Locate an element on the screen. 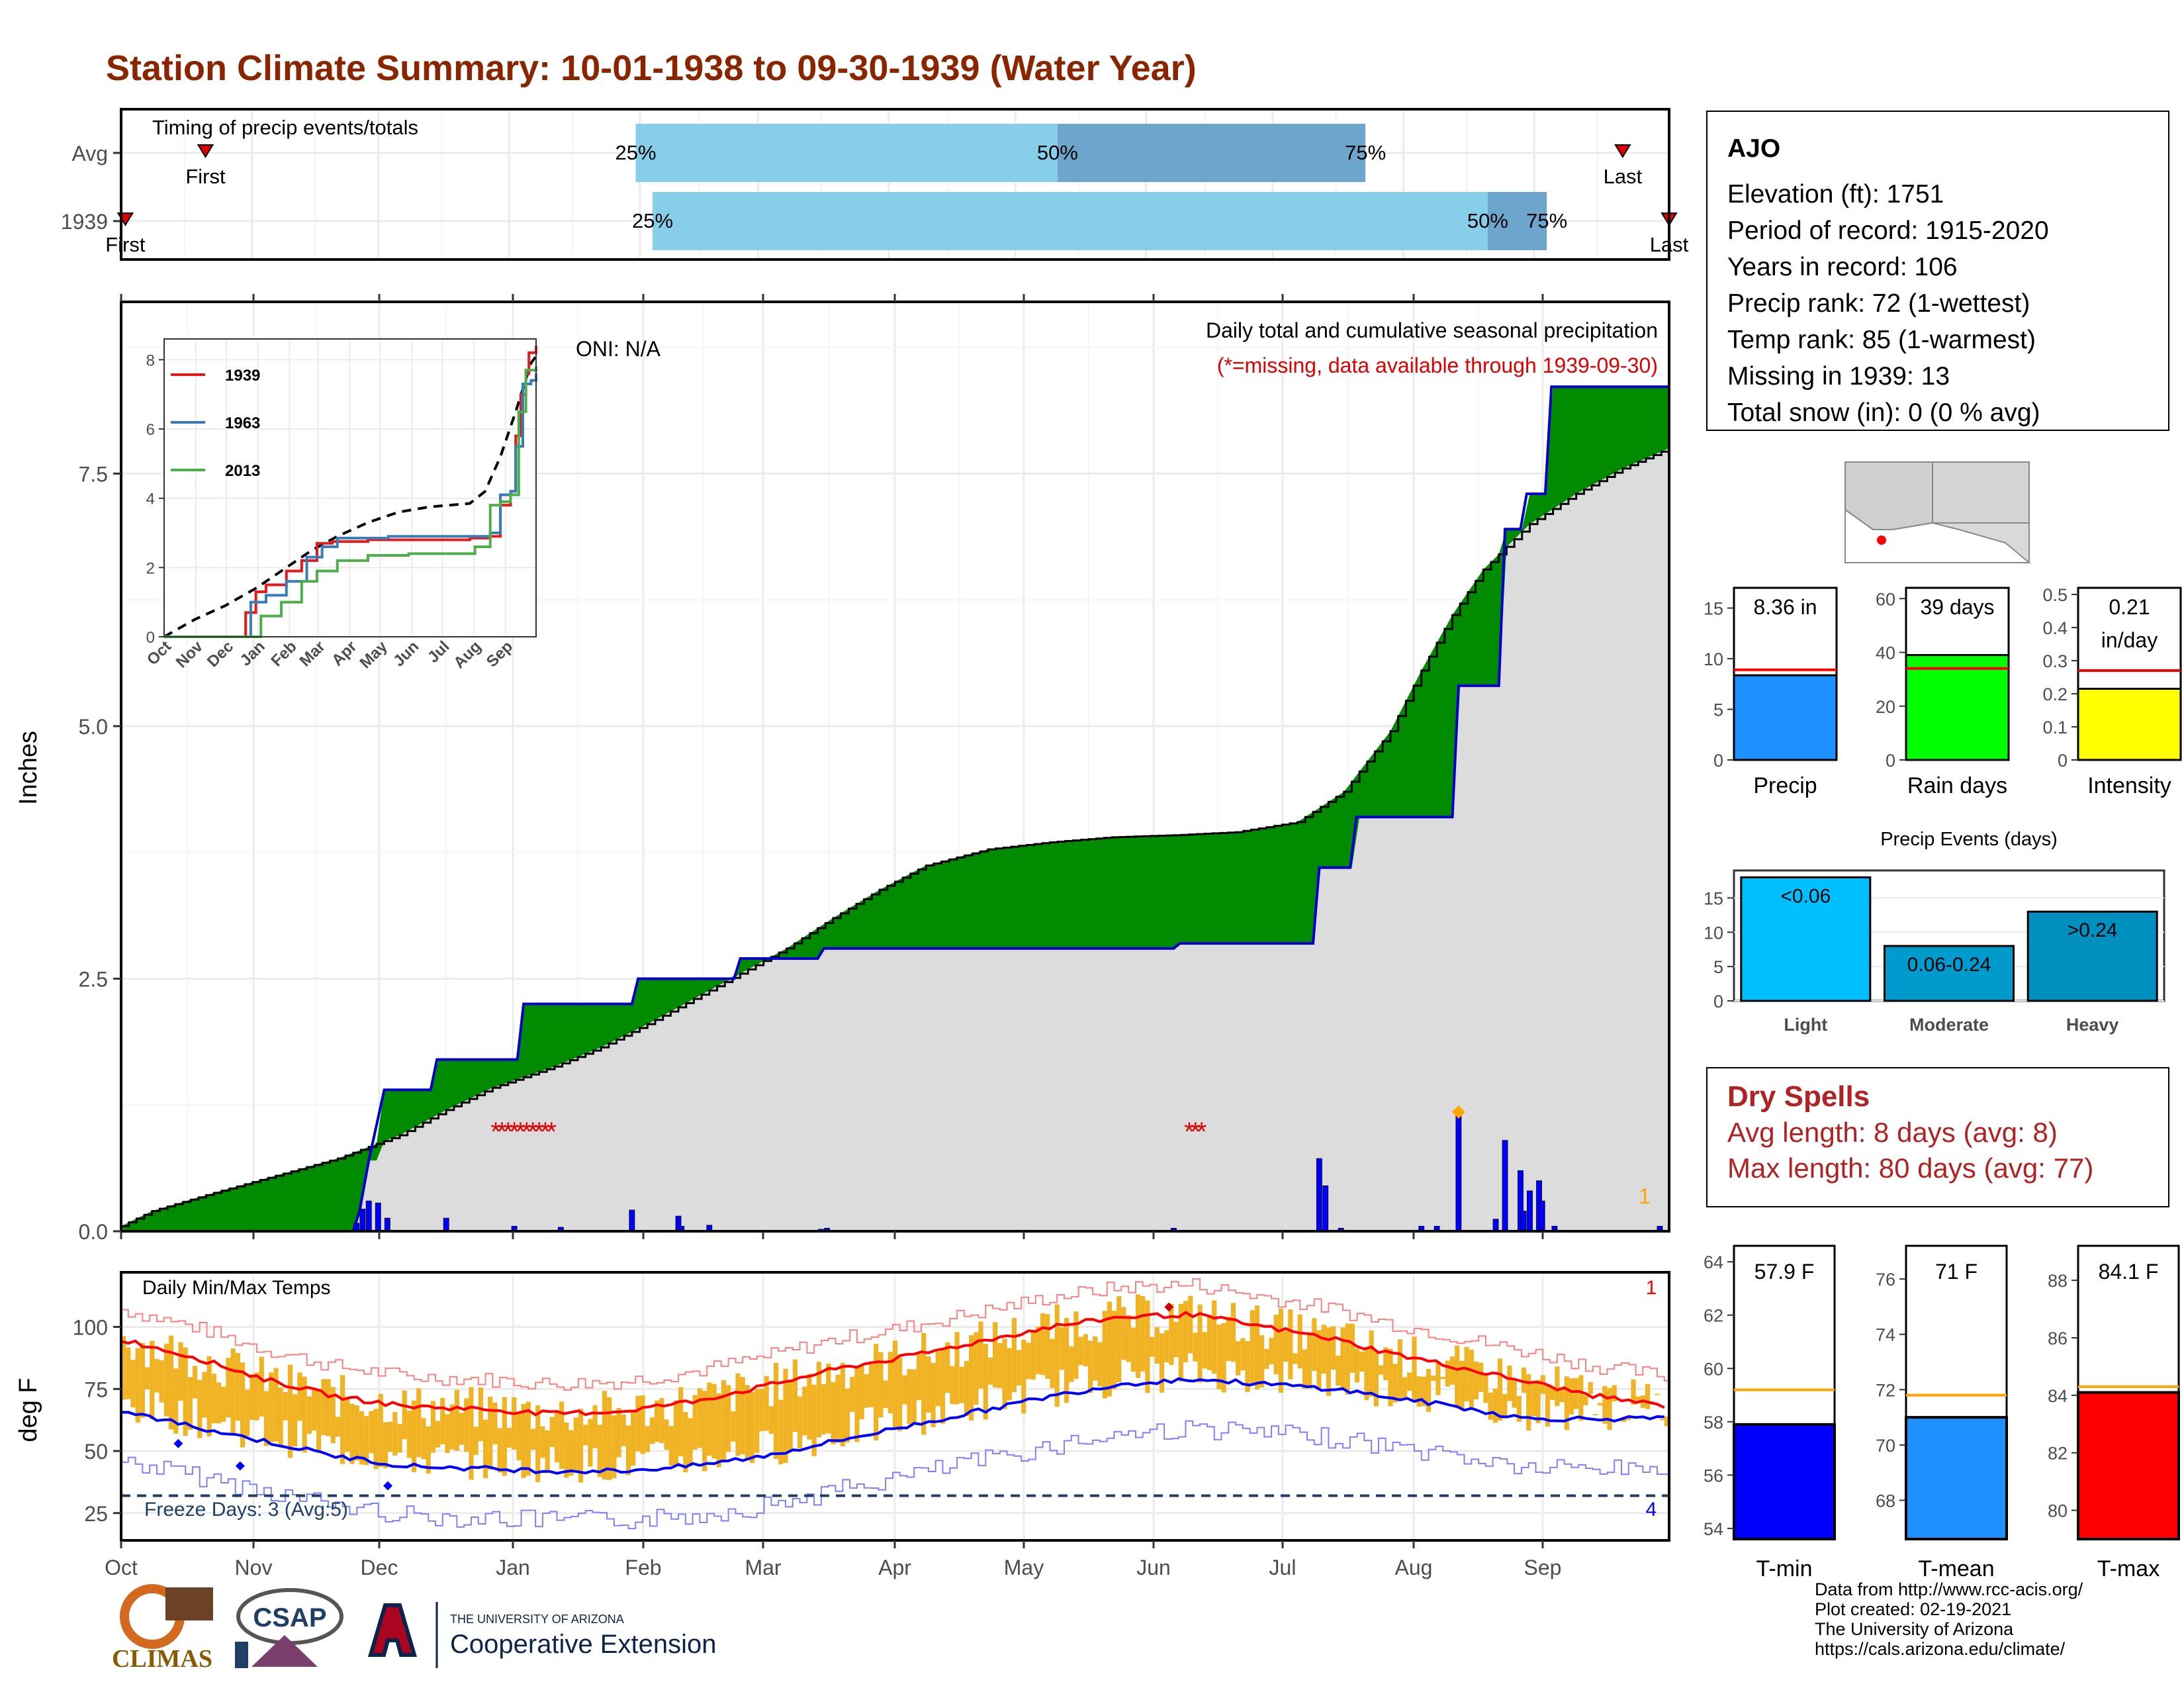 The image size is (2184, 1688). station-line: Missing in 1939: 13 is located at coordinates (1838, 376).